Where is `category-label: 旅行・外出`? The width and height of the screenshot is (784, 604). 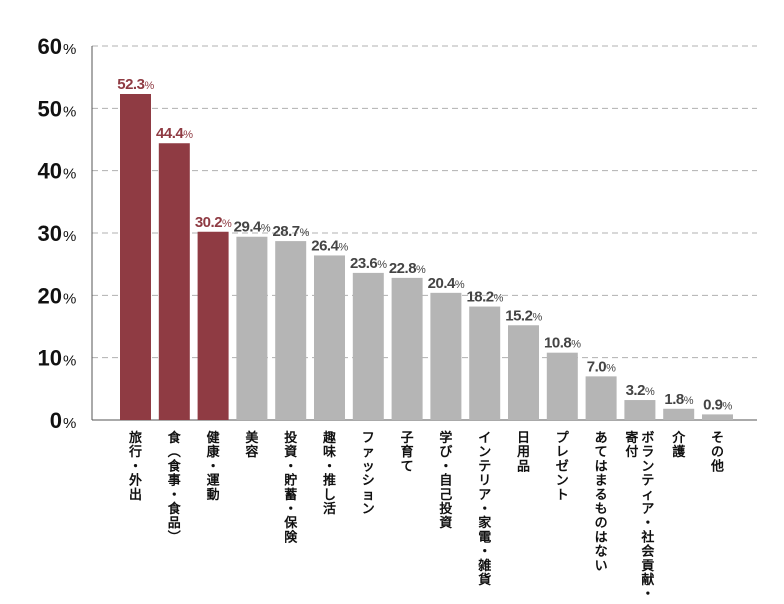 category-label: 旅行・外出 is located at coordinates (135, 466).